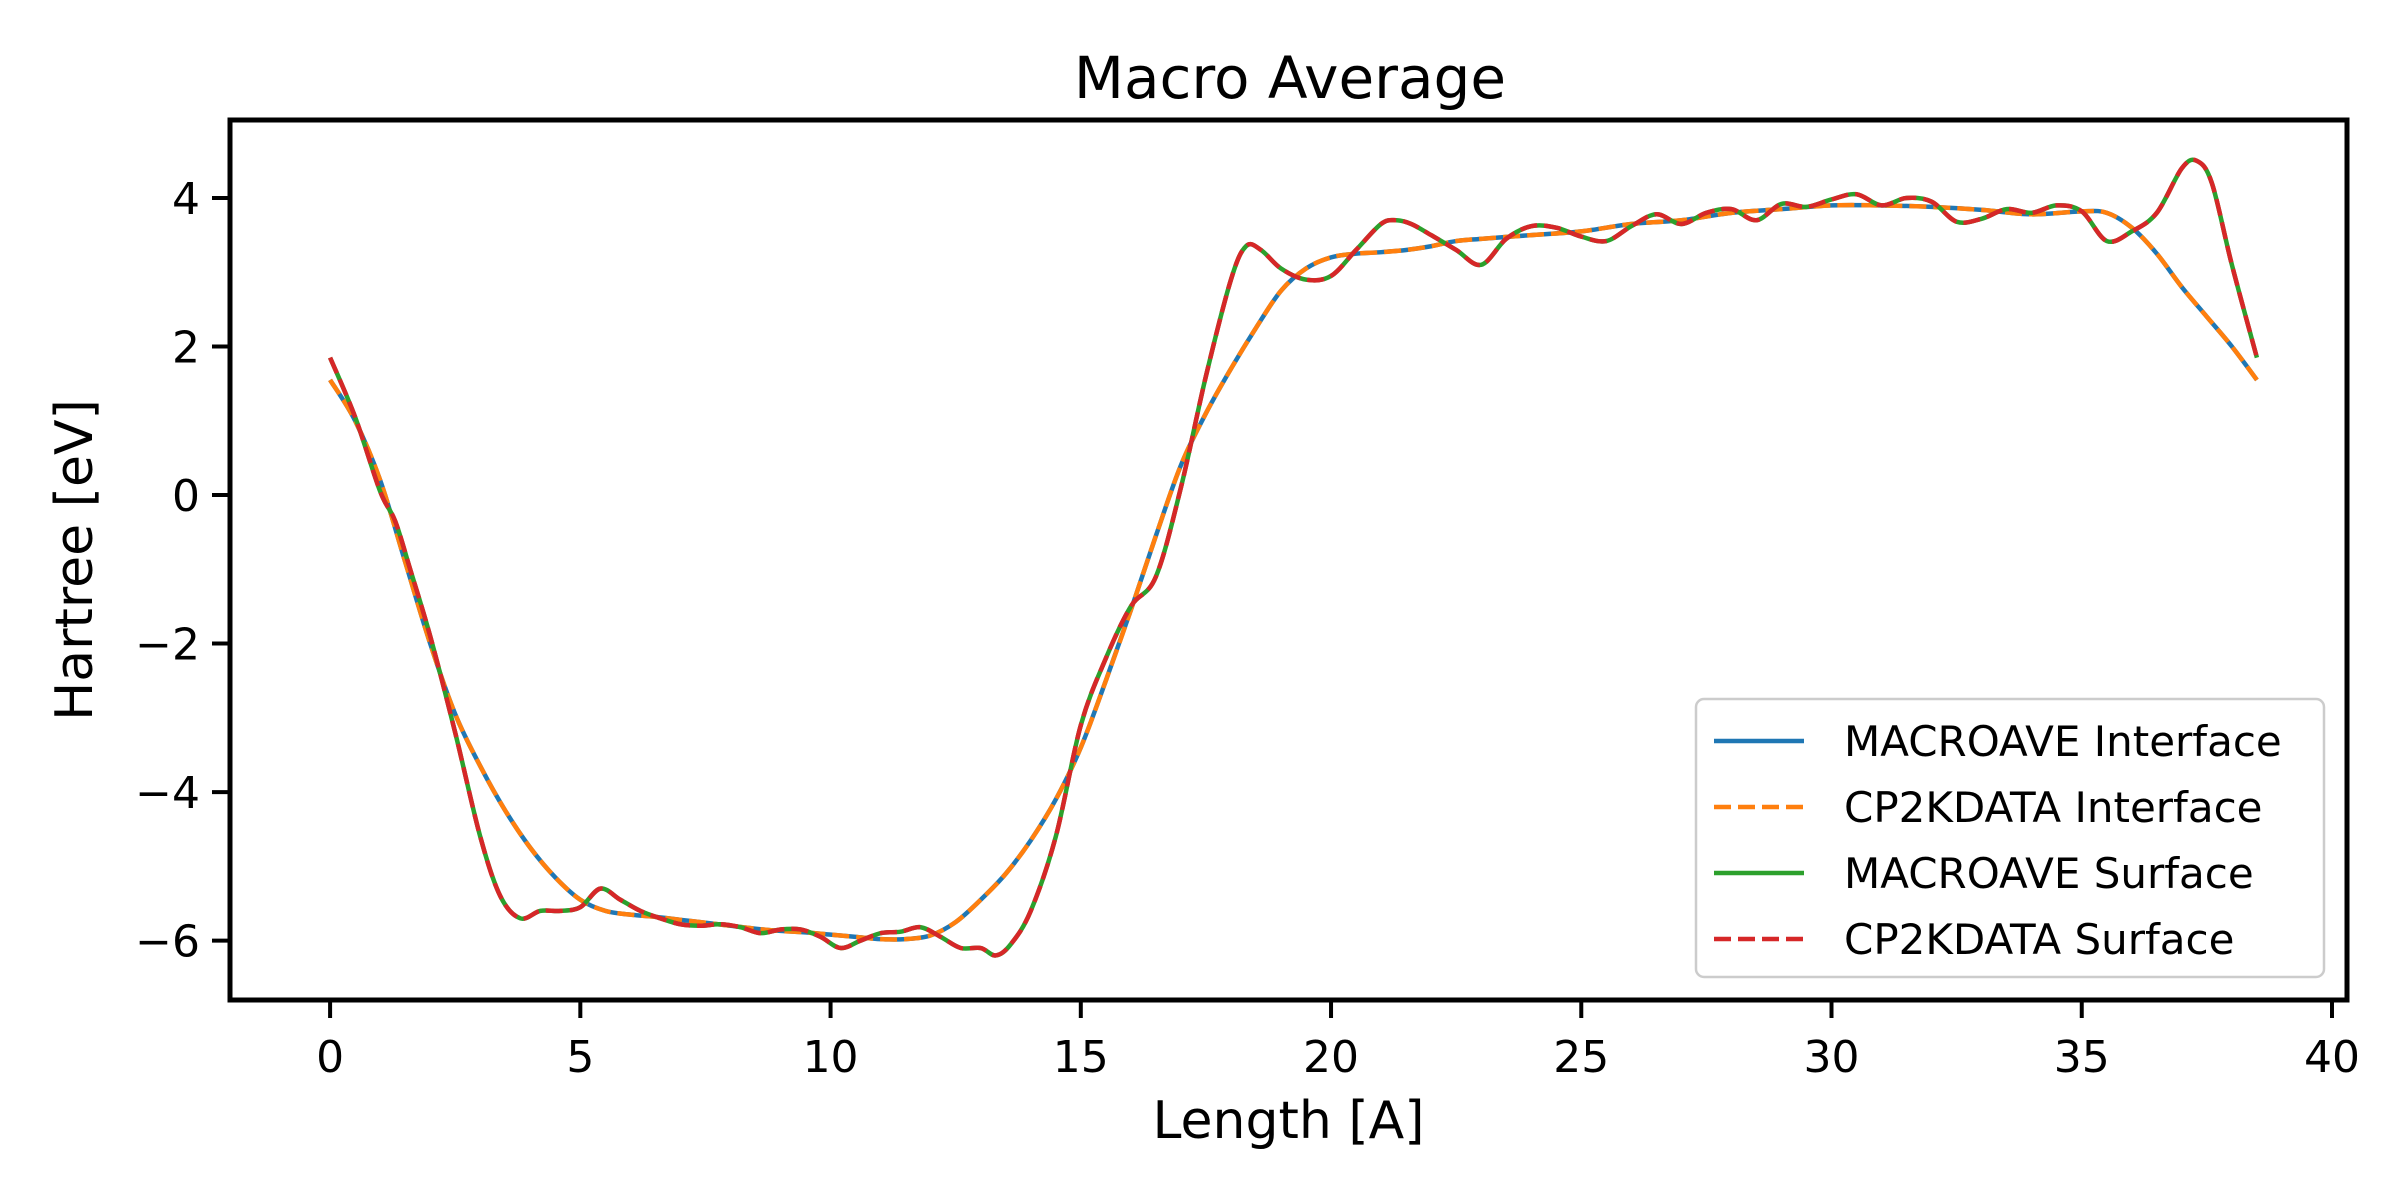 The image size is (2400, 1204). I want to click on y-tick-label: −4, so click(167, 793).